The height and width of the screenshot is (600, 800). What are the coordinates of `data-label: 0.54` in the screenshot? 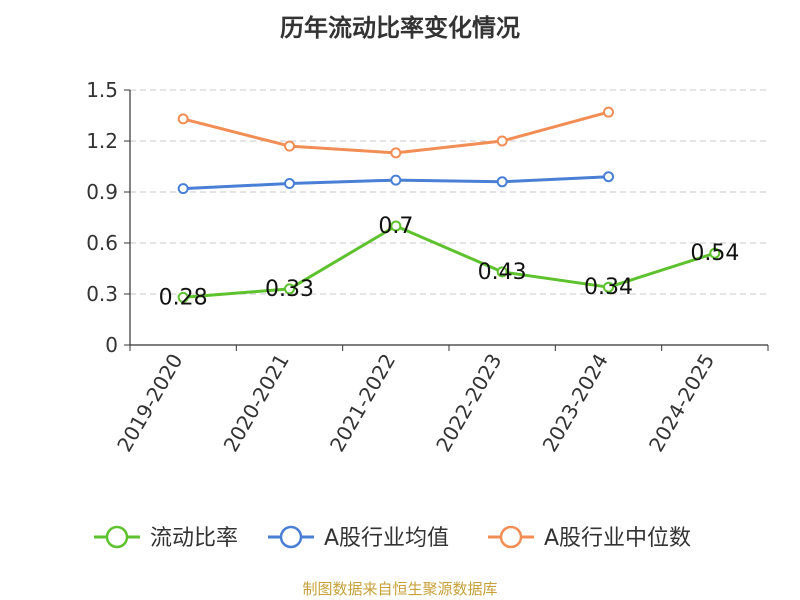 It's located at (714, 253).